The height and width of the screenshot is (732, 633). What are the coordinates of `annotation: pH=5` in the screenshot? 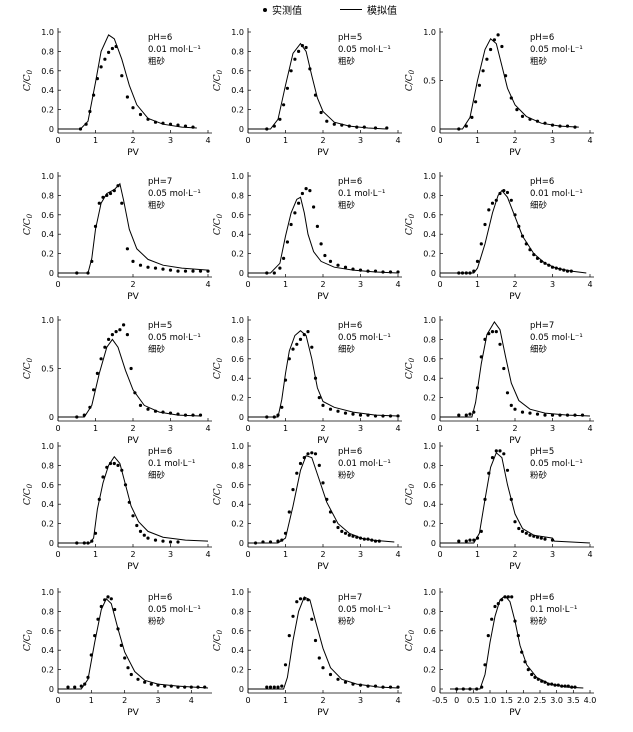 It's located at (542, 452).